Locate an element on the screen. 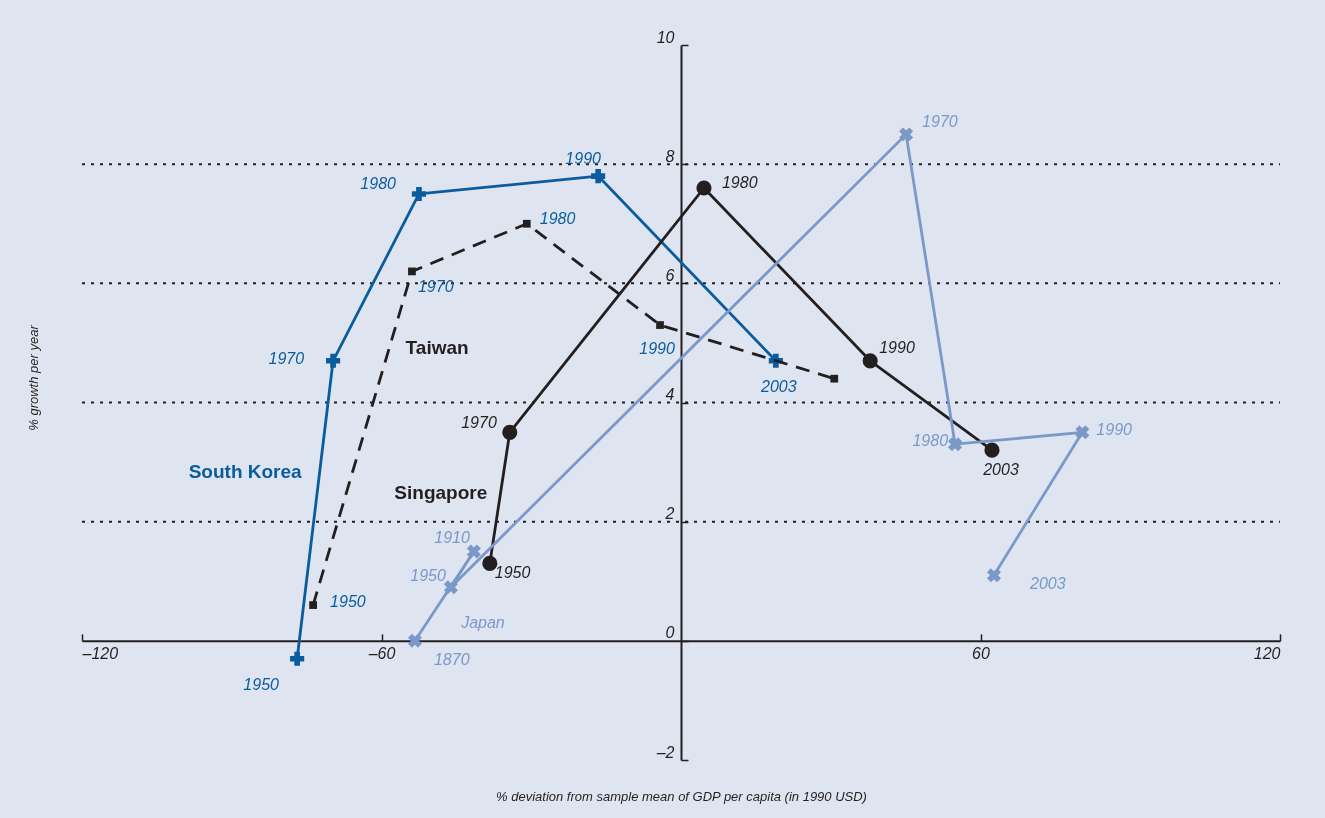 The image size is (1325, 818). x-tick-label: 120 is located at coordinates (1267, 654).